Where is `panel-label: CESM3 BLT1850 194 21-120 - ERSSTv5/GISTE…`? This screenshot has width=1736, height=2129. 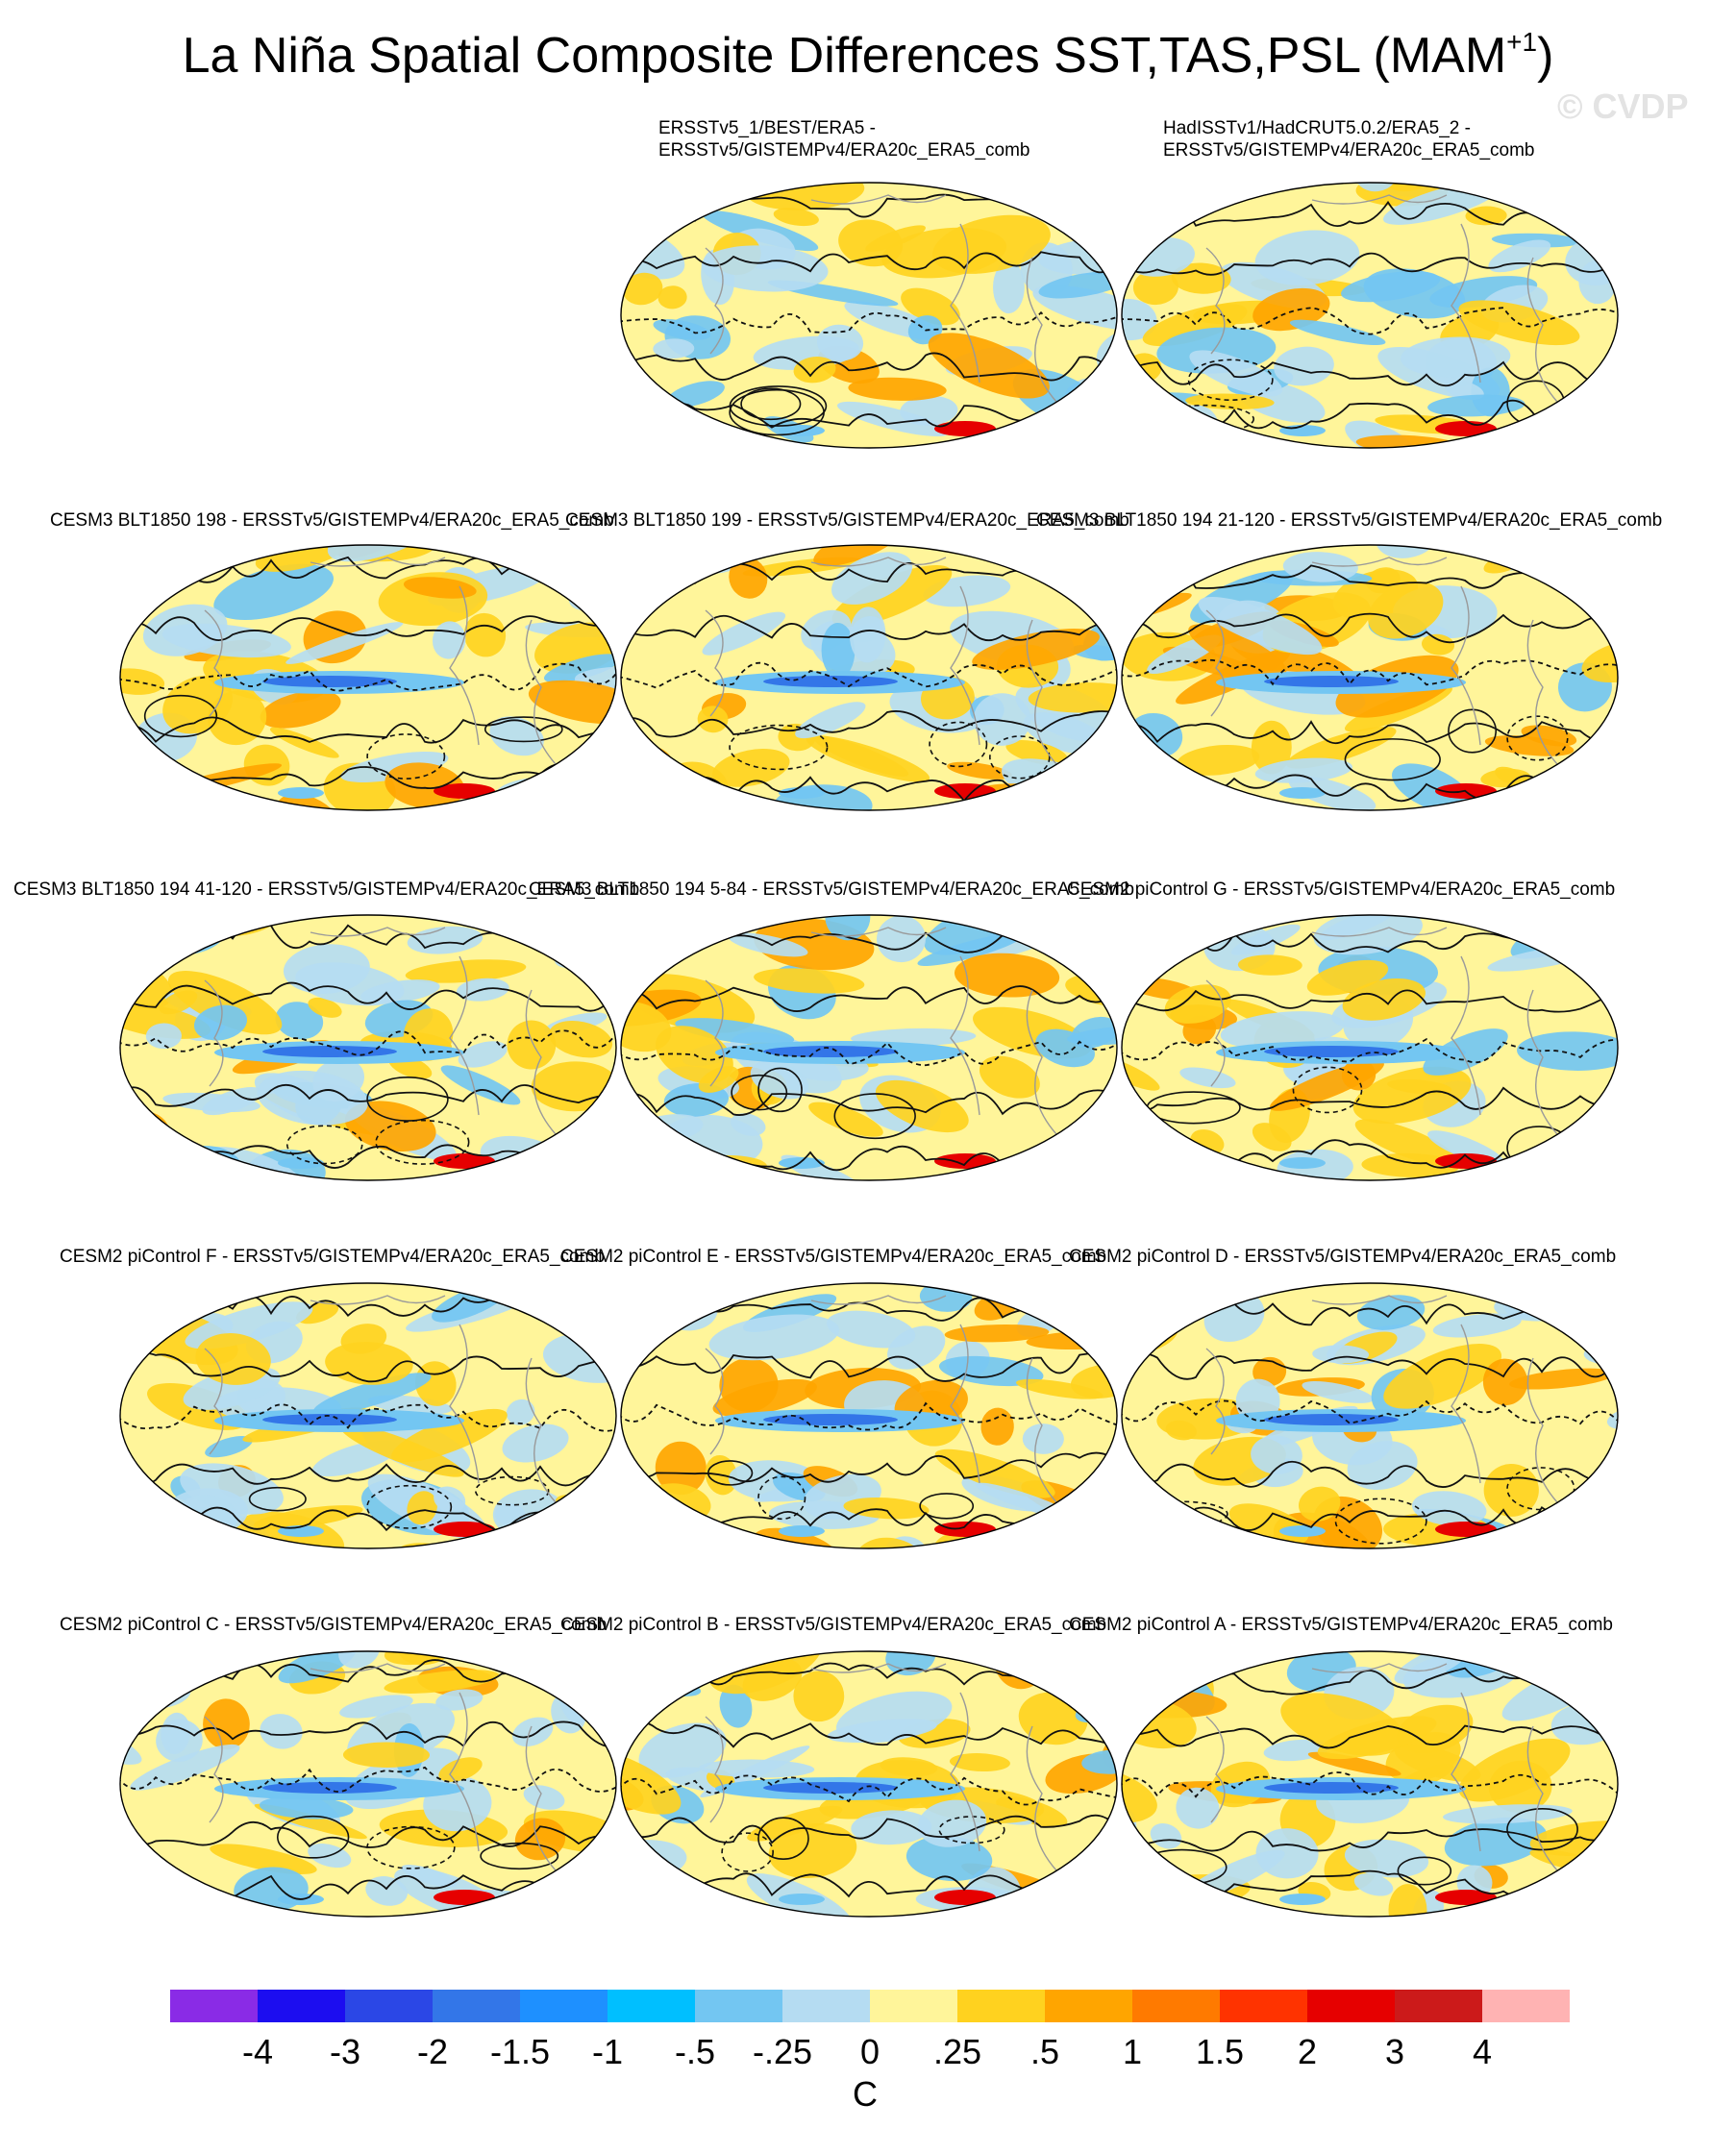
panel-label: CESM3 BLT1850 194 21-120 - ERSSTv5/GISTE… is located at coordinates (1349, 520).